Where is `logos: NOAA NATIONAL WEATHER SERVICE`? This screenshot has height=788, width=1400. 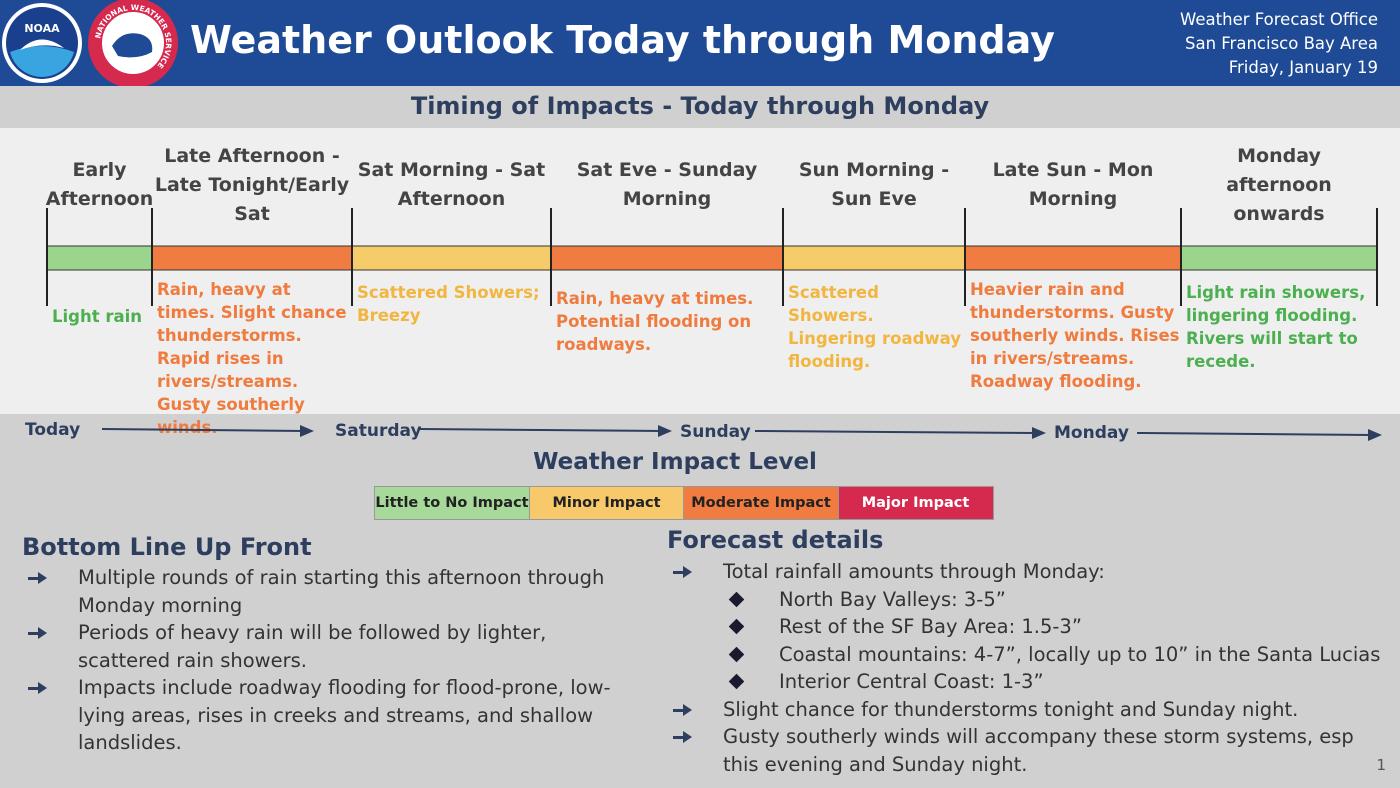 logos: NOAA NATIONAL WEATHER SERVICE is located at coordinates (90, 43).